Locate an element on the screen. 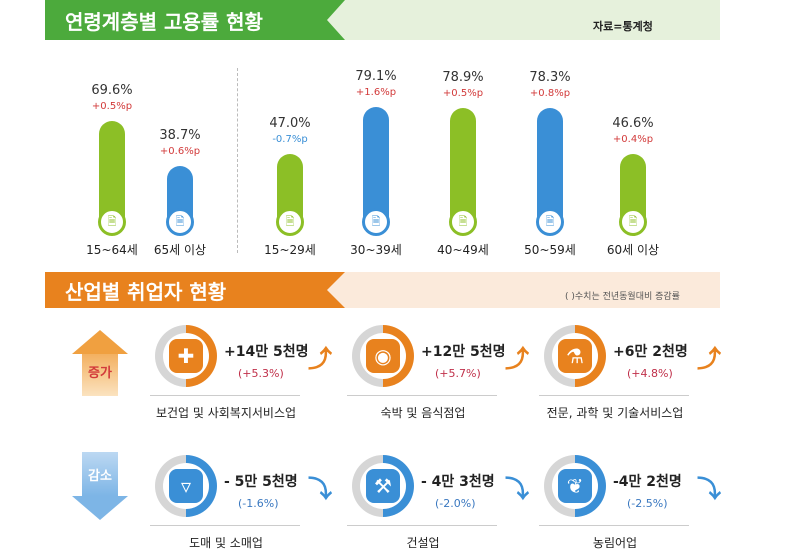  section2-title: 산업별 취업자 현황 is located at coordinates (195, 290).